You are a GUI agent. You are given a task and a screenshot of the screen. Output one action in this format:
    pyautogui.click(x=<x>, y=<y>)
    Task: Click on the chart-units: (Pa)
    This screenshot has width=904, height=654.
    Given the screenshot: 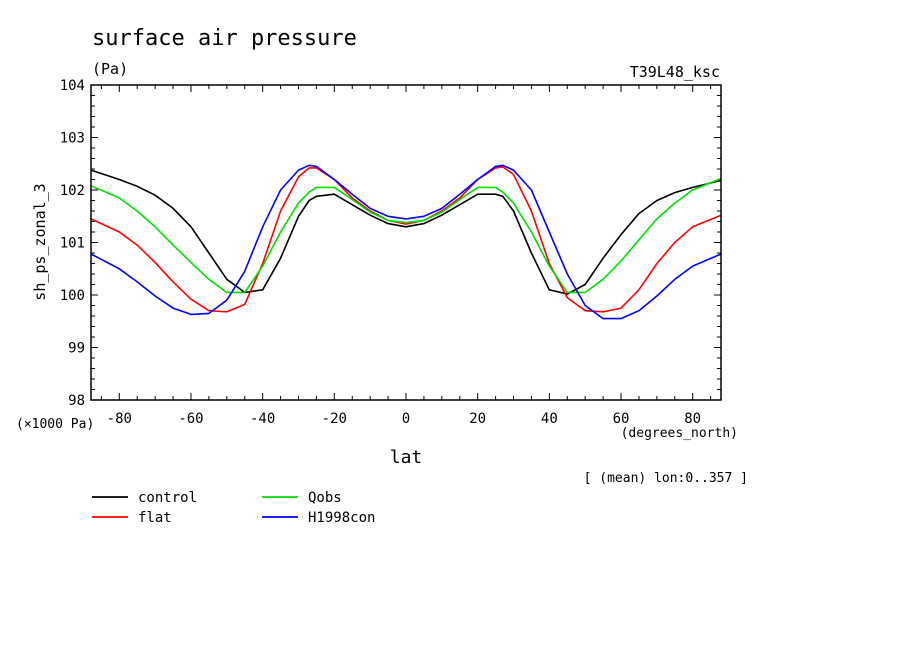 What is the action you would take?
    pyautogui.click(x=110, y=69)
    